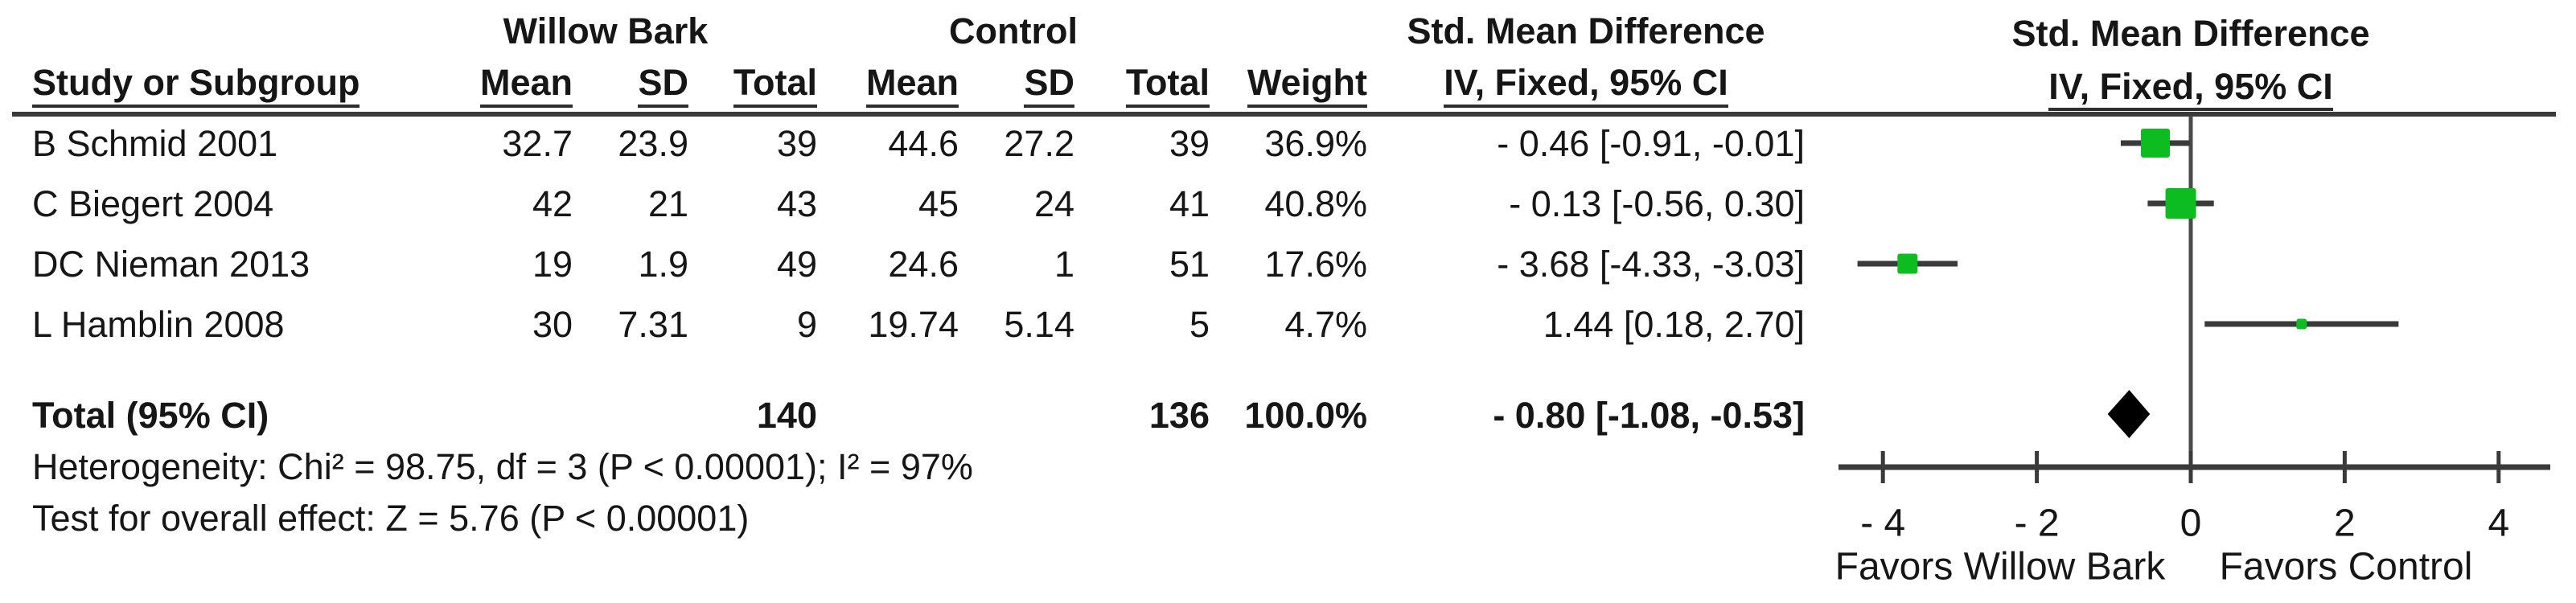 This screenshot has height=603, width=2576. I want to click on study-ci-text: 1.44 [0.18, 2.70], so click(1674, 324).